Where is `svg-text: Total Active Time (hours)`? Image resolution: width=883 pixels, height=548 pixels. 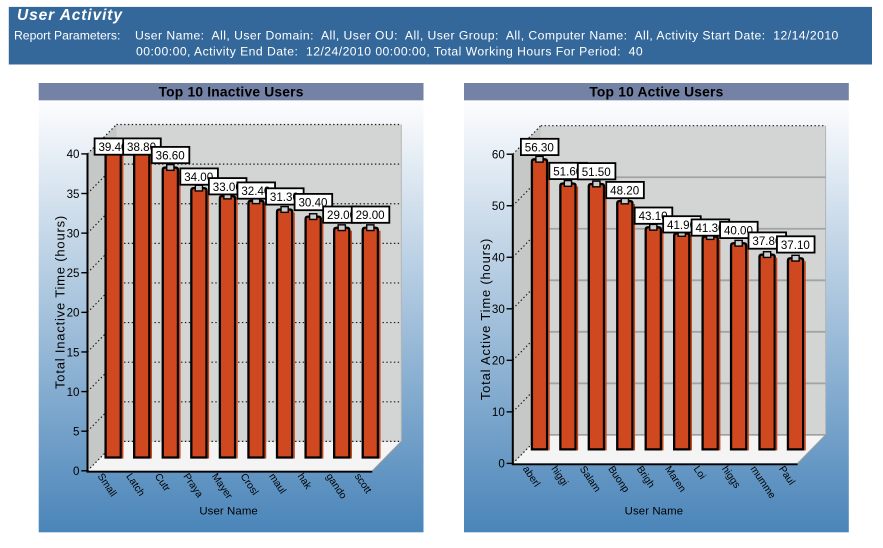
svg-text: Total Active Time (hours) is located at coordinates (485, 319).